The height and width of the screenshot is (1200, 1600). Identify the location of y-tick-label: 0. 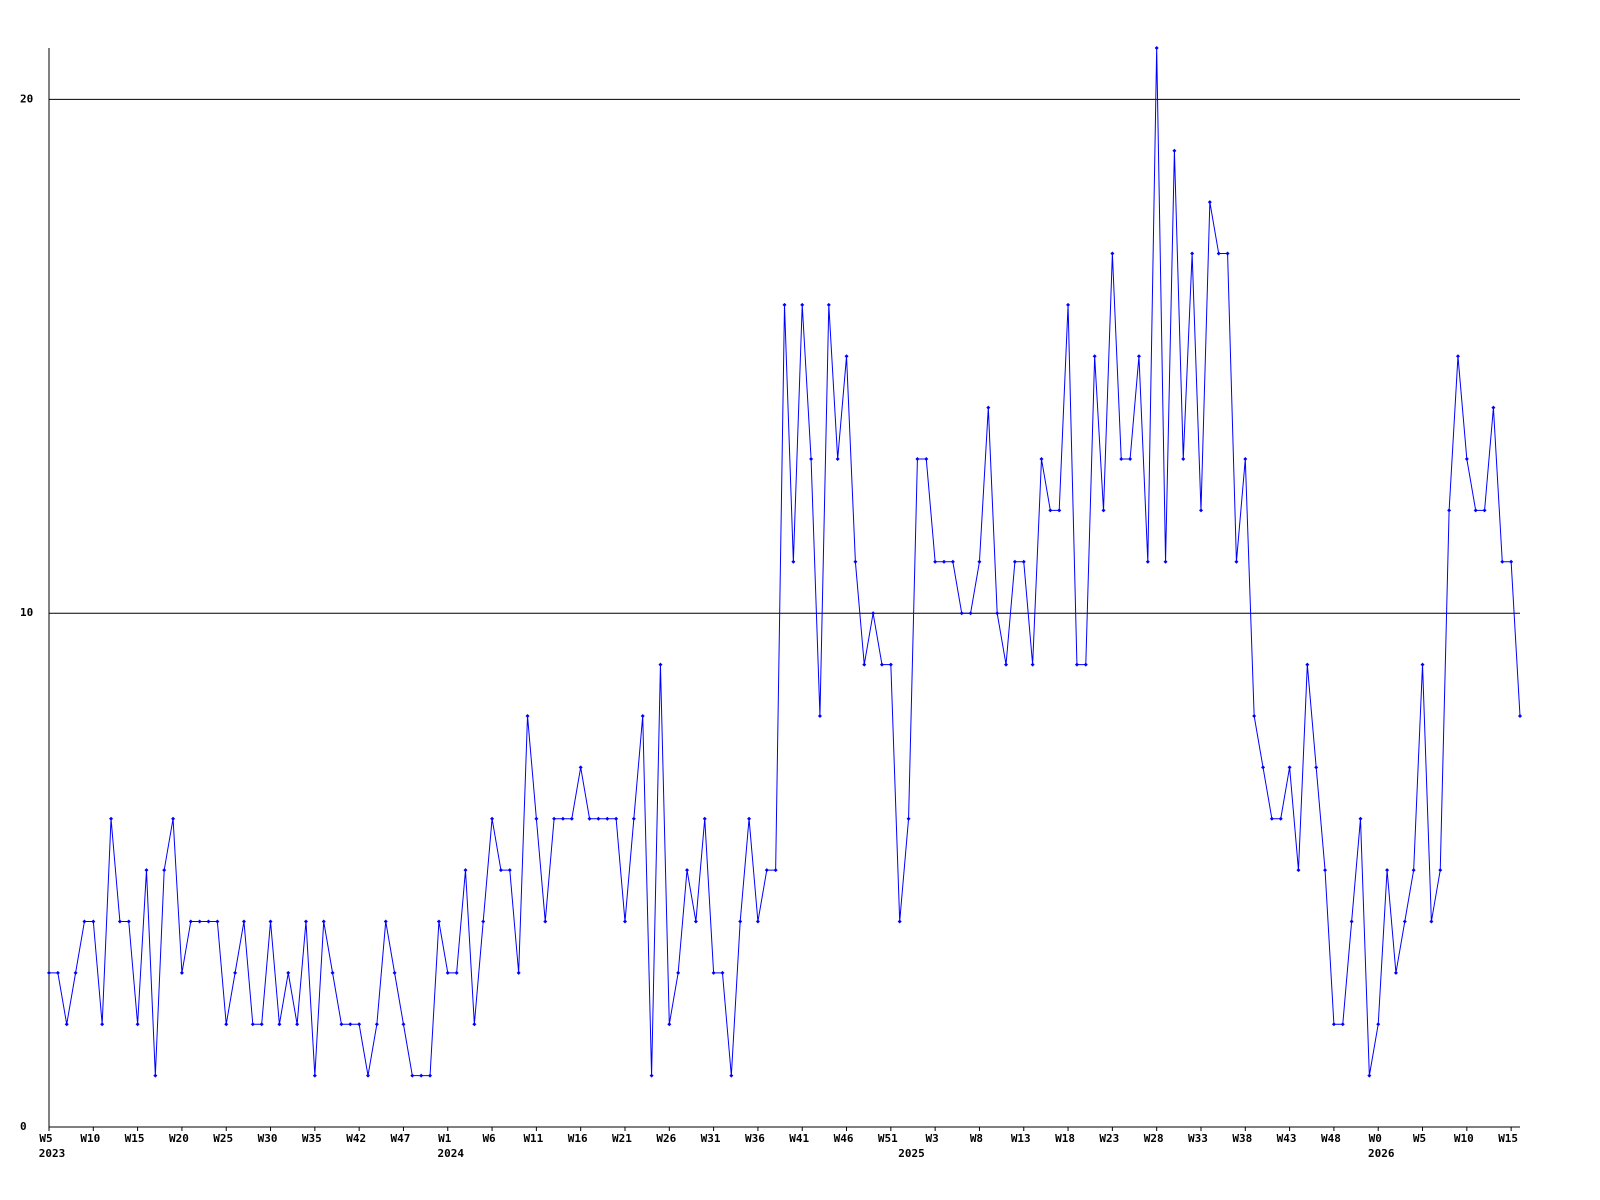
(23, 1126).